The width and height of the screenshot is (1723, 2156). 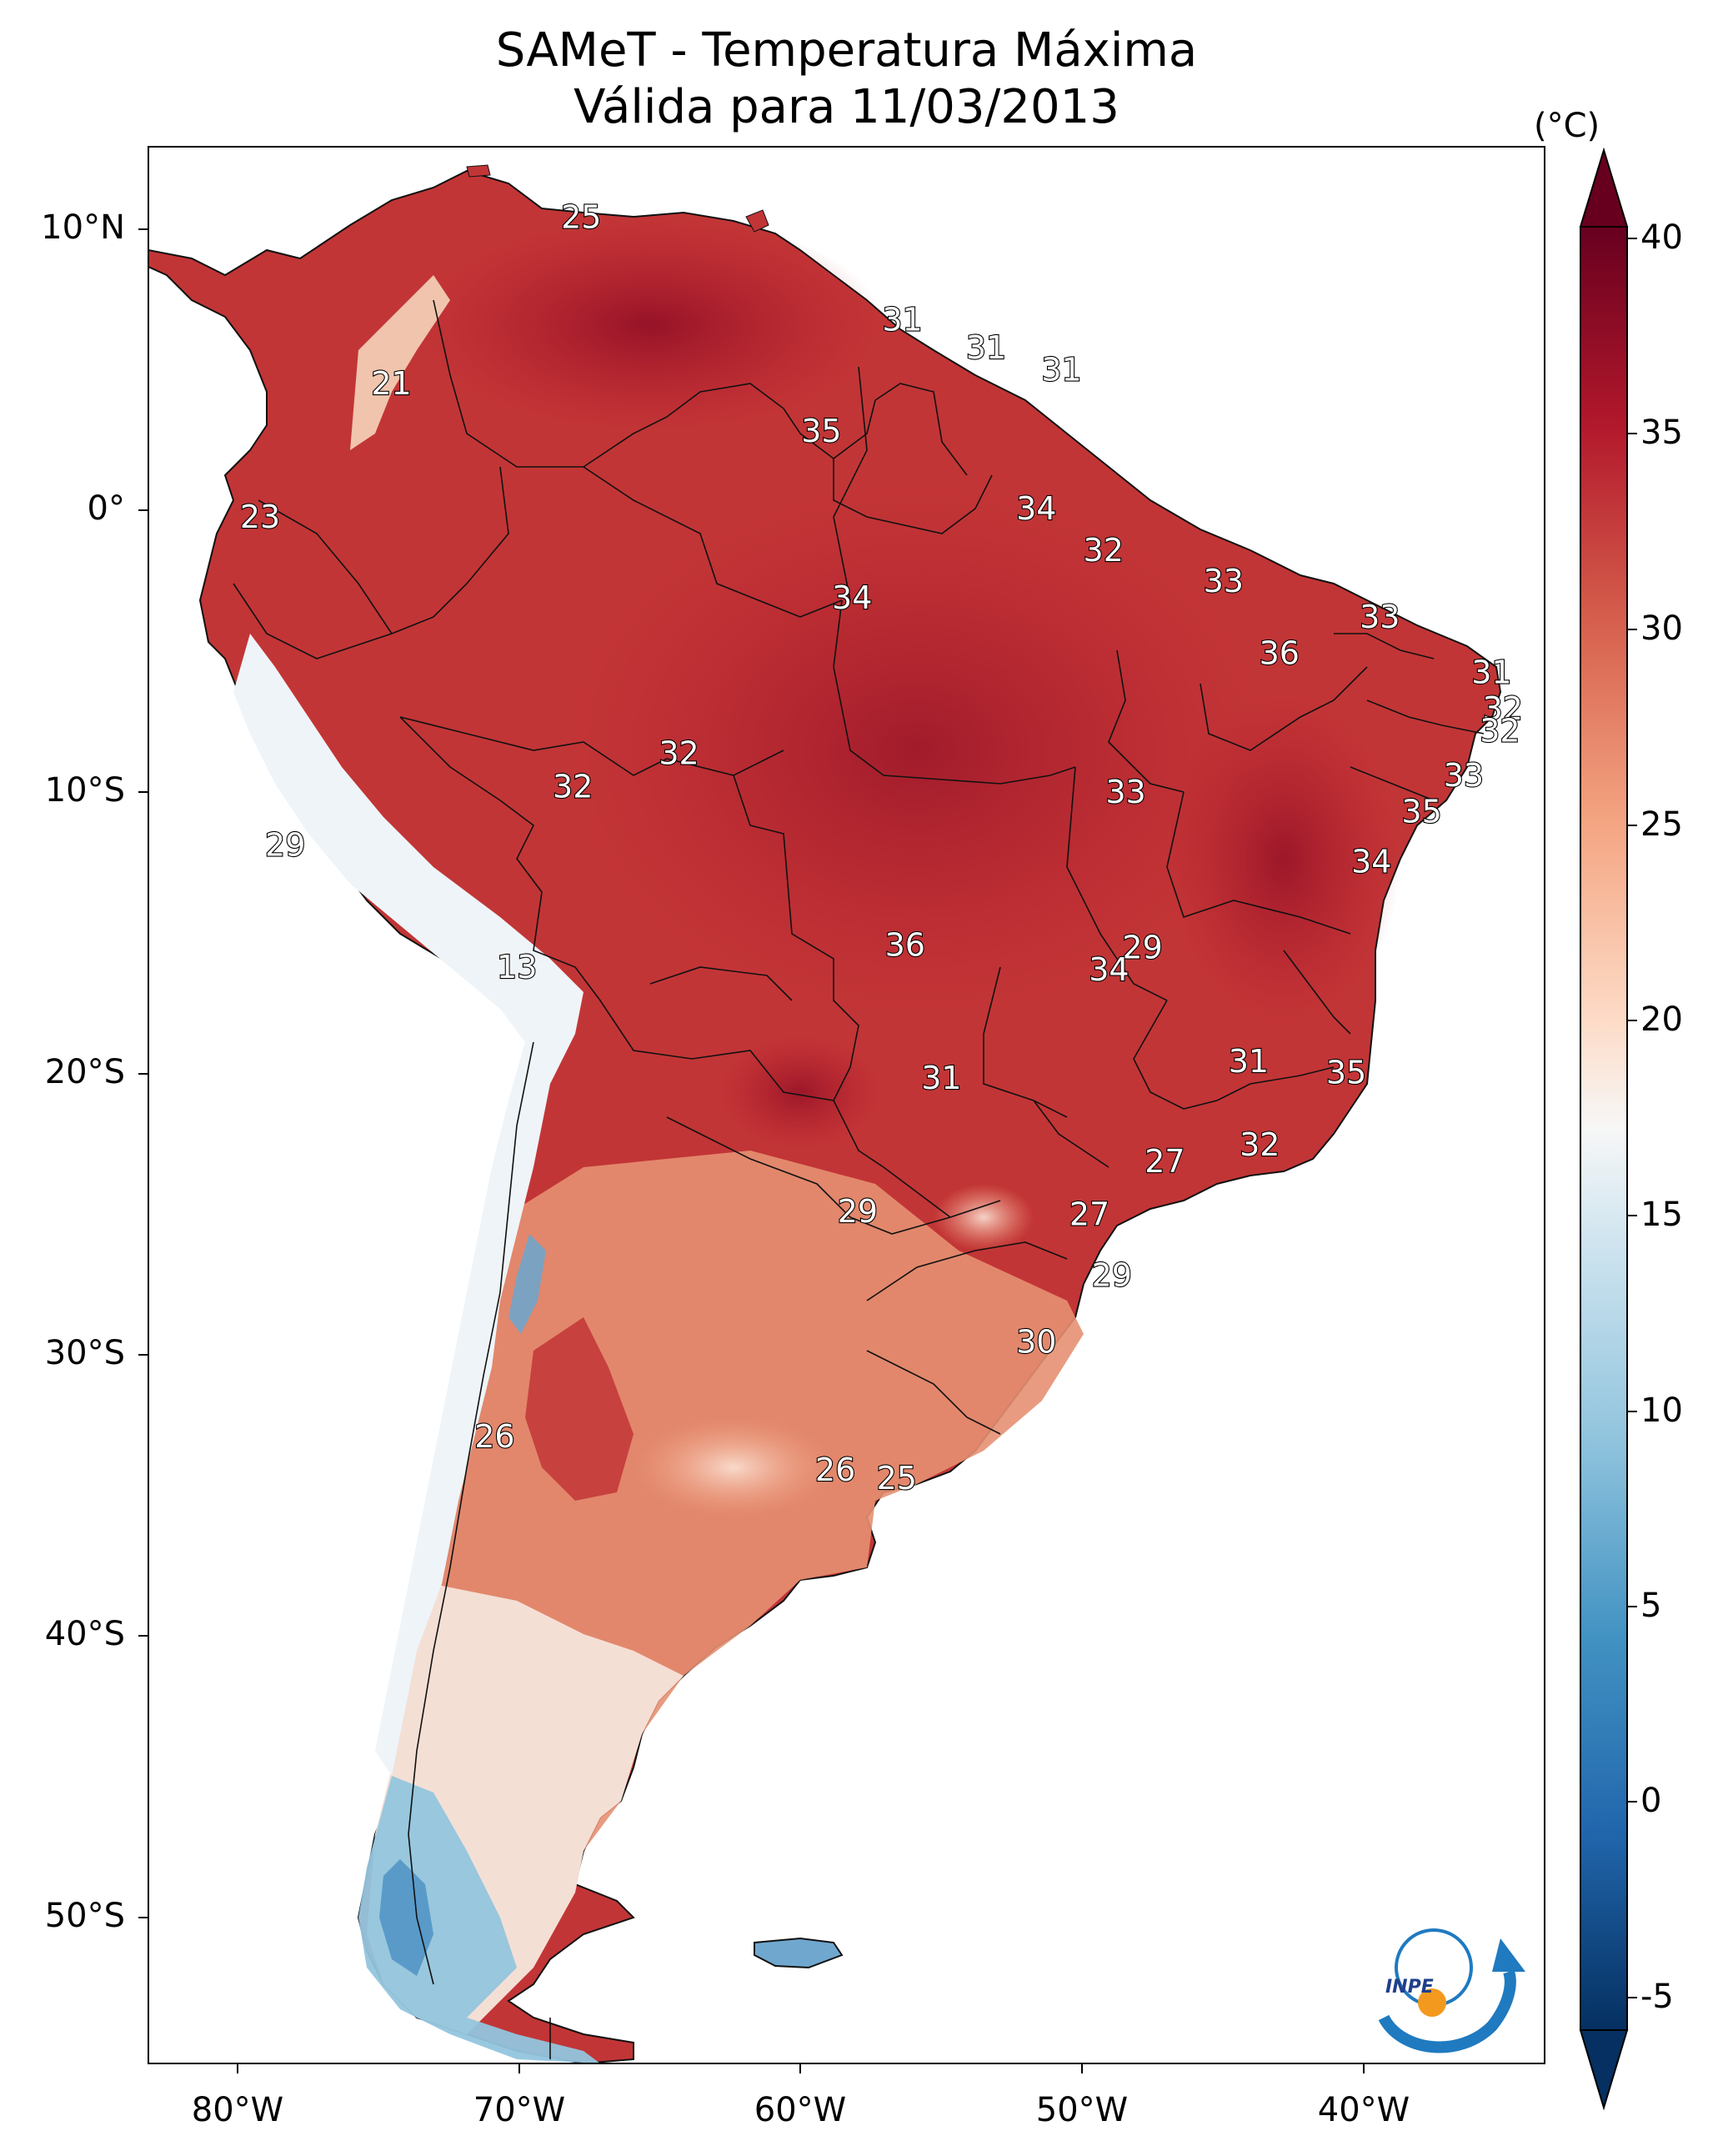 What do you see at coordinates (1036, 1342) in the screenshot?
I see `station-value-label: 30` at bounding box center [1036, 1342].